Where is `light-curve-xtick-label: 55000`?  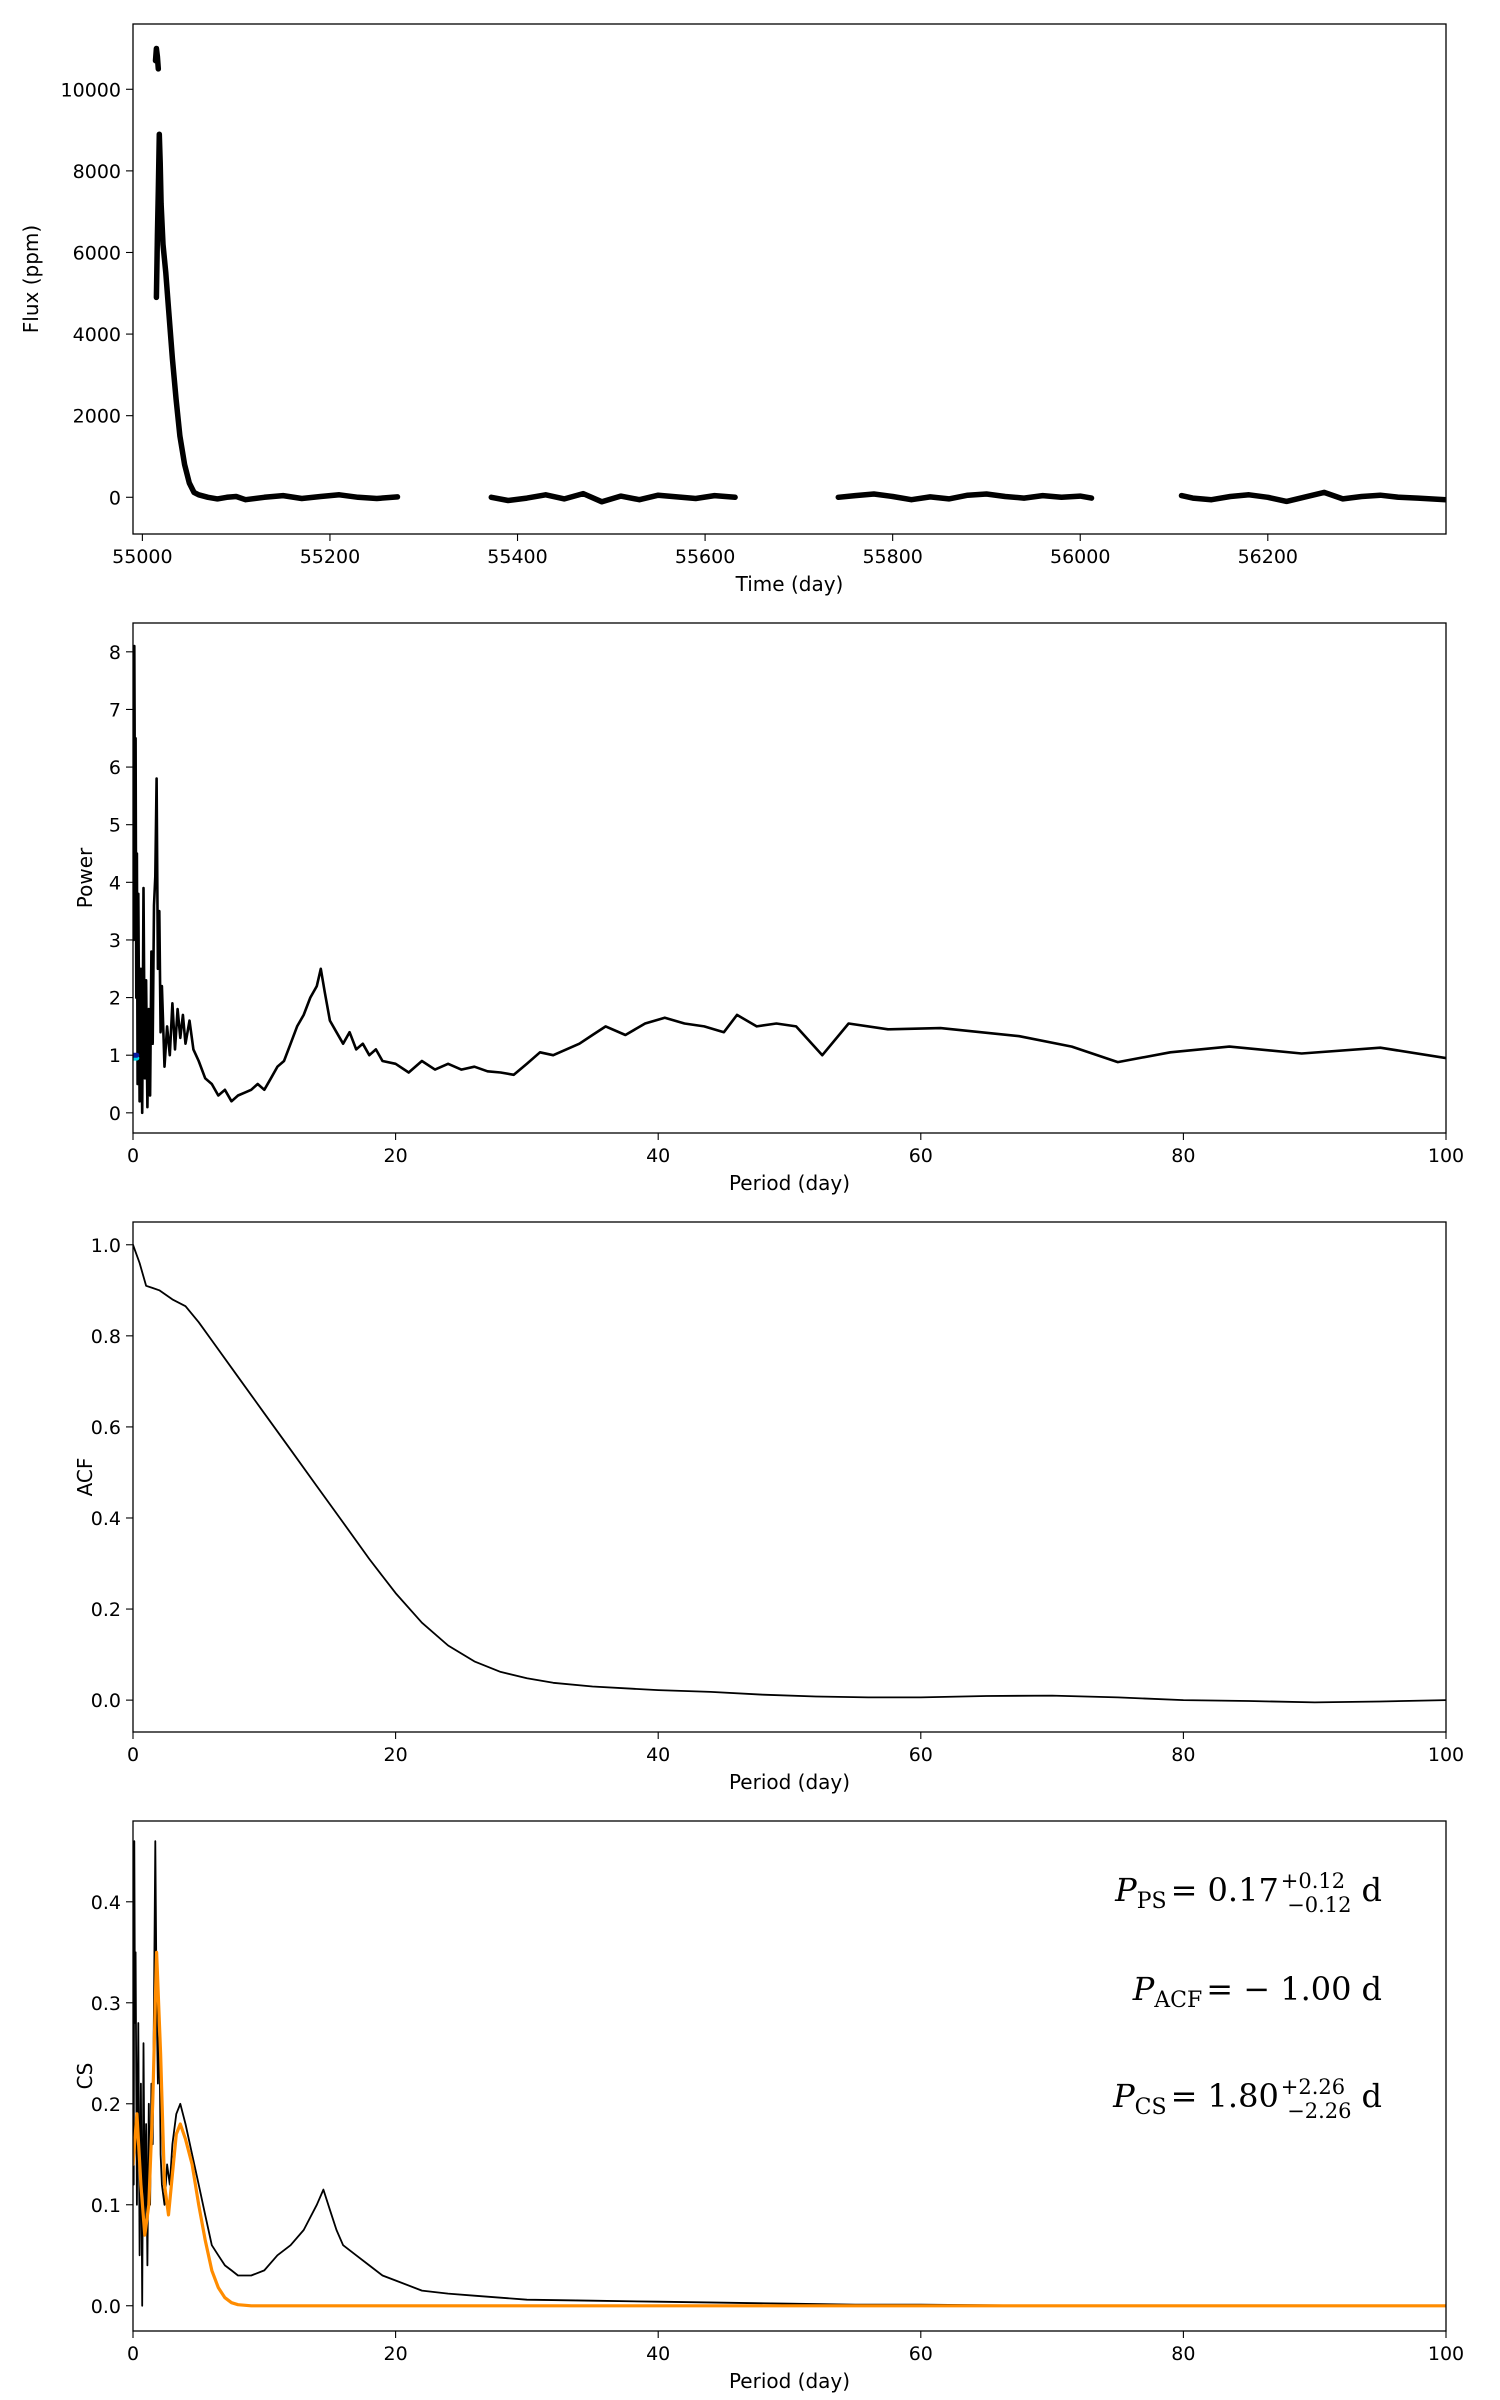 light-curve-xtick-label: 55000 is located at coordinates (142, 557).